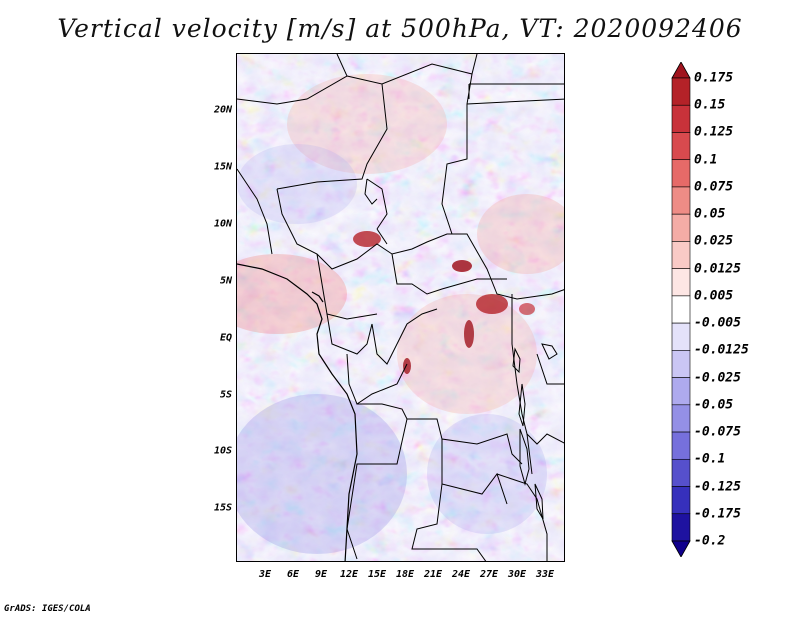 This screenshot has height=618, width=800. Describe the element at coordinates (681, 548) in the screenshot. I see `colorbar-bin-min` at that location.